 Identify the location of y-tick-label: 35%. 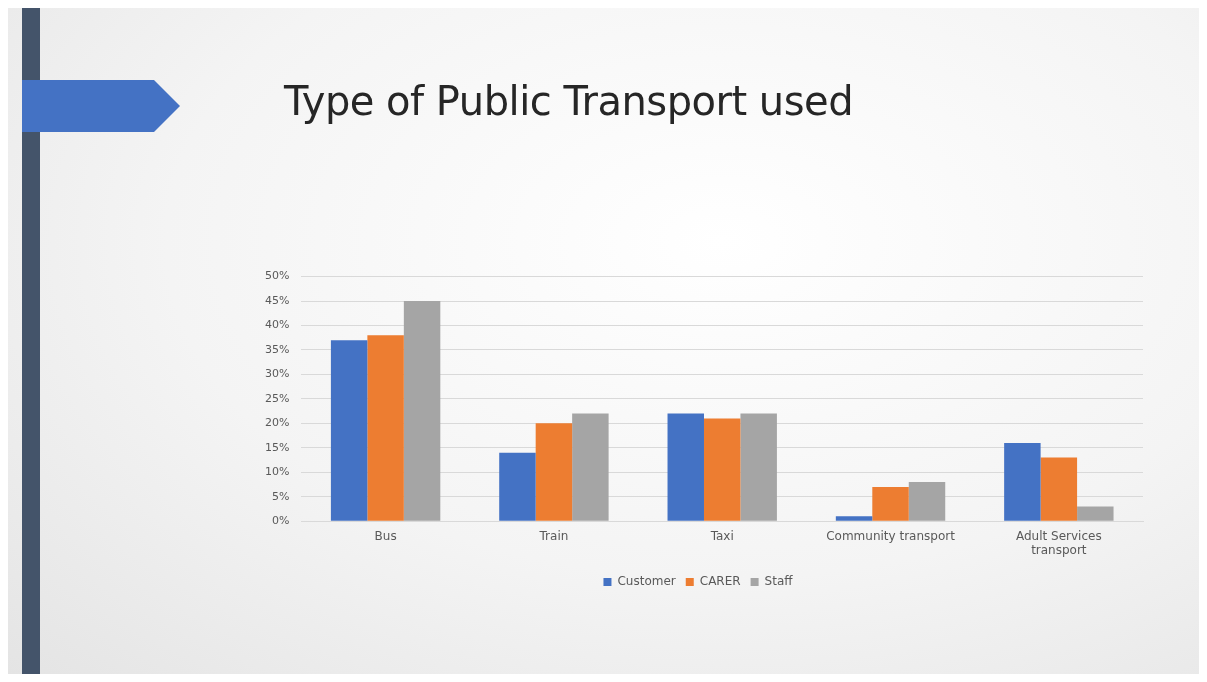
(277, 349).